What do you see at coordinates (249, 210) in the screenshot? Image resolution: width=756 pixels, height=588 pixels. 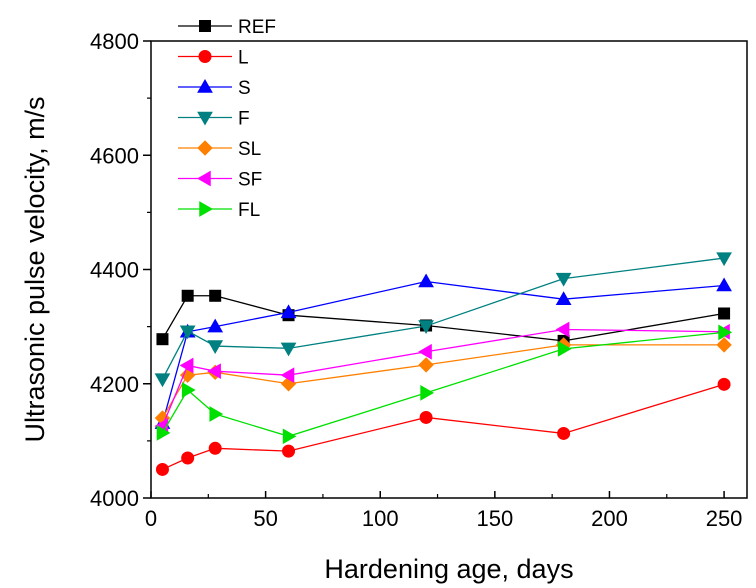 I see `legend-label: FL` at bounding box center [249, 210].